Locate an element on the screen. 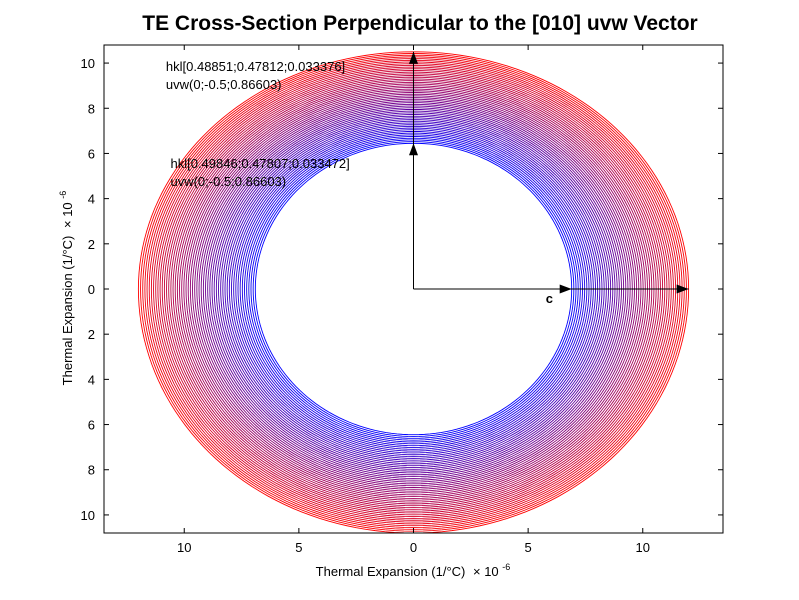 Image resolution: width=799 pixels, height=600 pixels. annotation-hkl: hkl[0.48851;0.47812;0.033376] is located at coordinates (255, 66).